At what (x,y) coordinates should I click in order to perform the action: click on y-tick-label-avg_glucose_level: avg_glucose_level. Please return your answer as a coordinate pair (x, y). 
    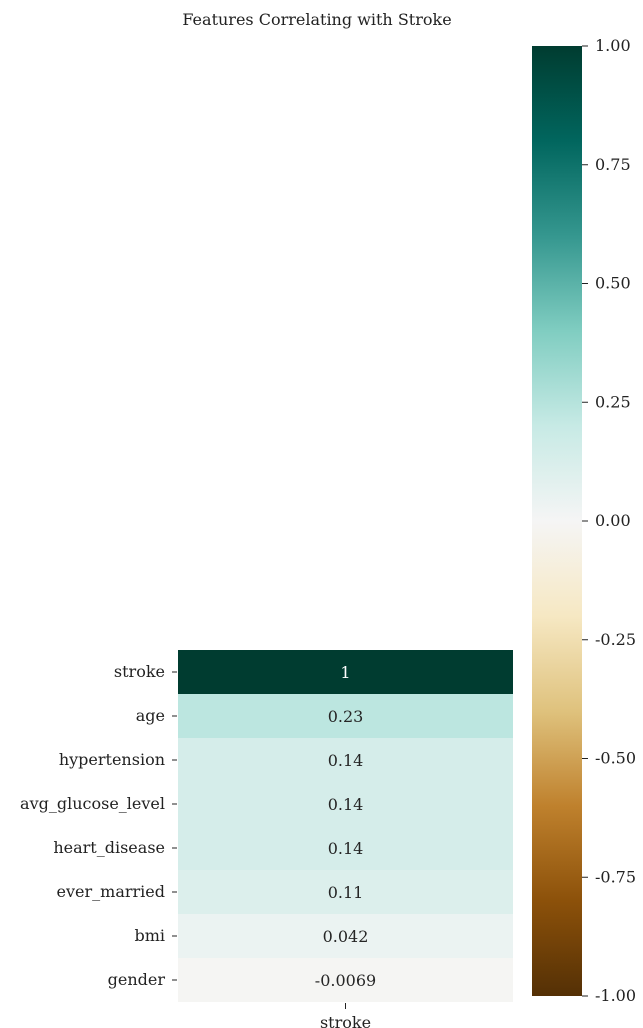
    Looking at the image, I should click on (92, 803).